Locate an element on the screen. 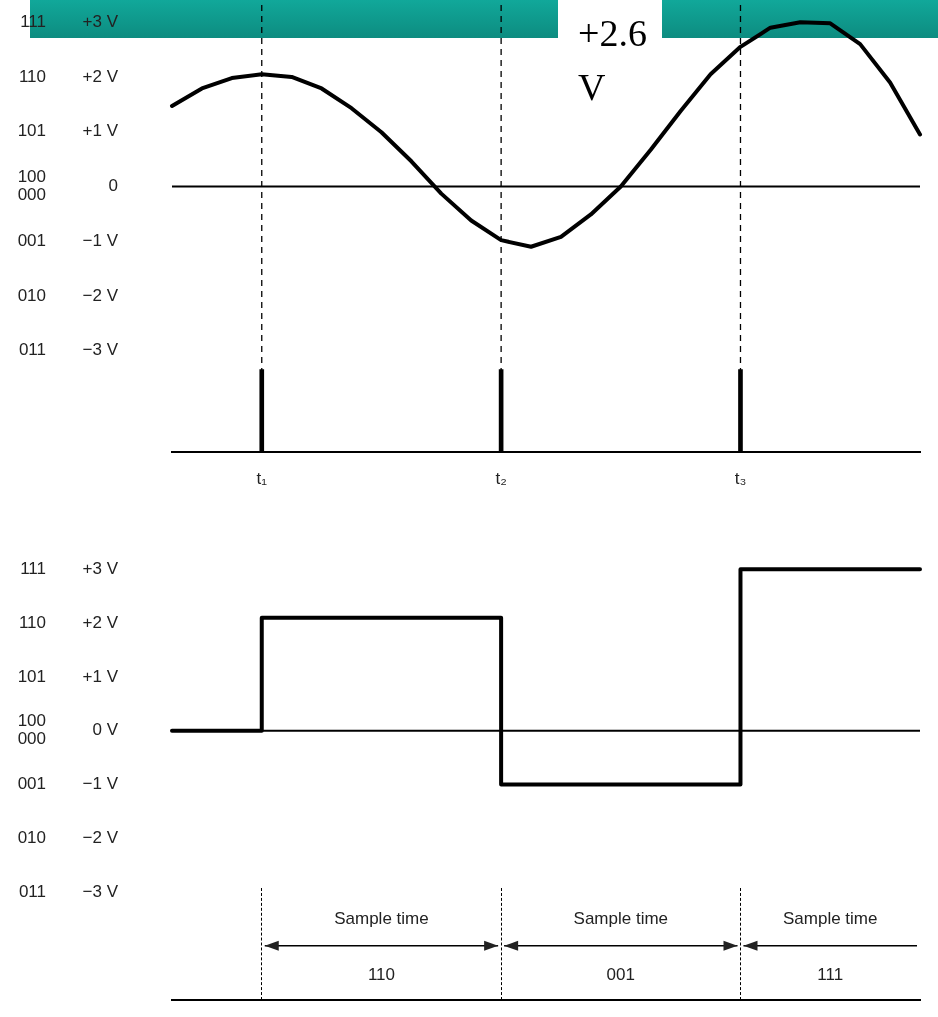 The height and width of the screenshot is (1017, 938). y-tick-label: 0 V is located at coordinates (105, 730).